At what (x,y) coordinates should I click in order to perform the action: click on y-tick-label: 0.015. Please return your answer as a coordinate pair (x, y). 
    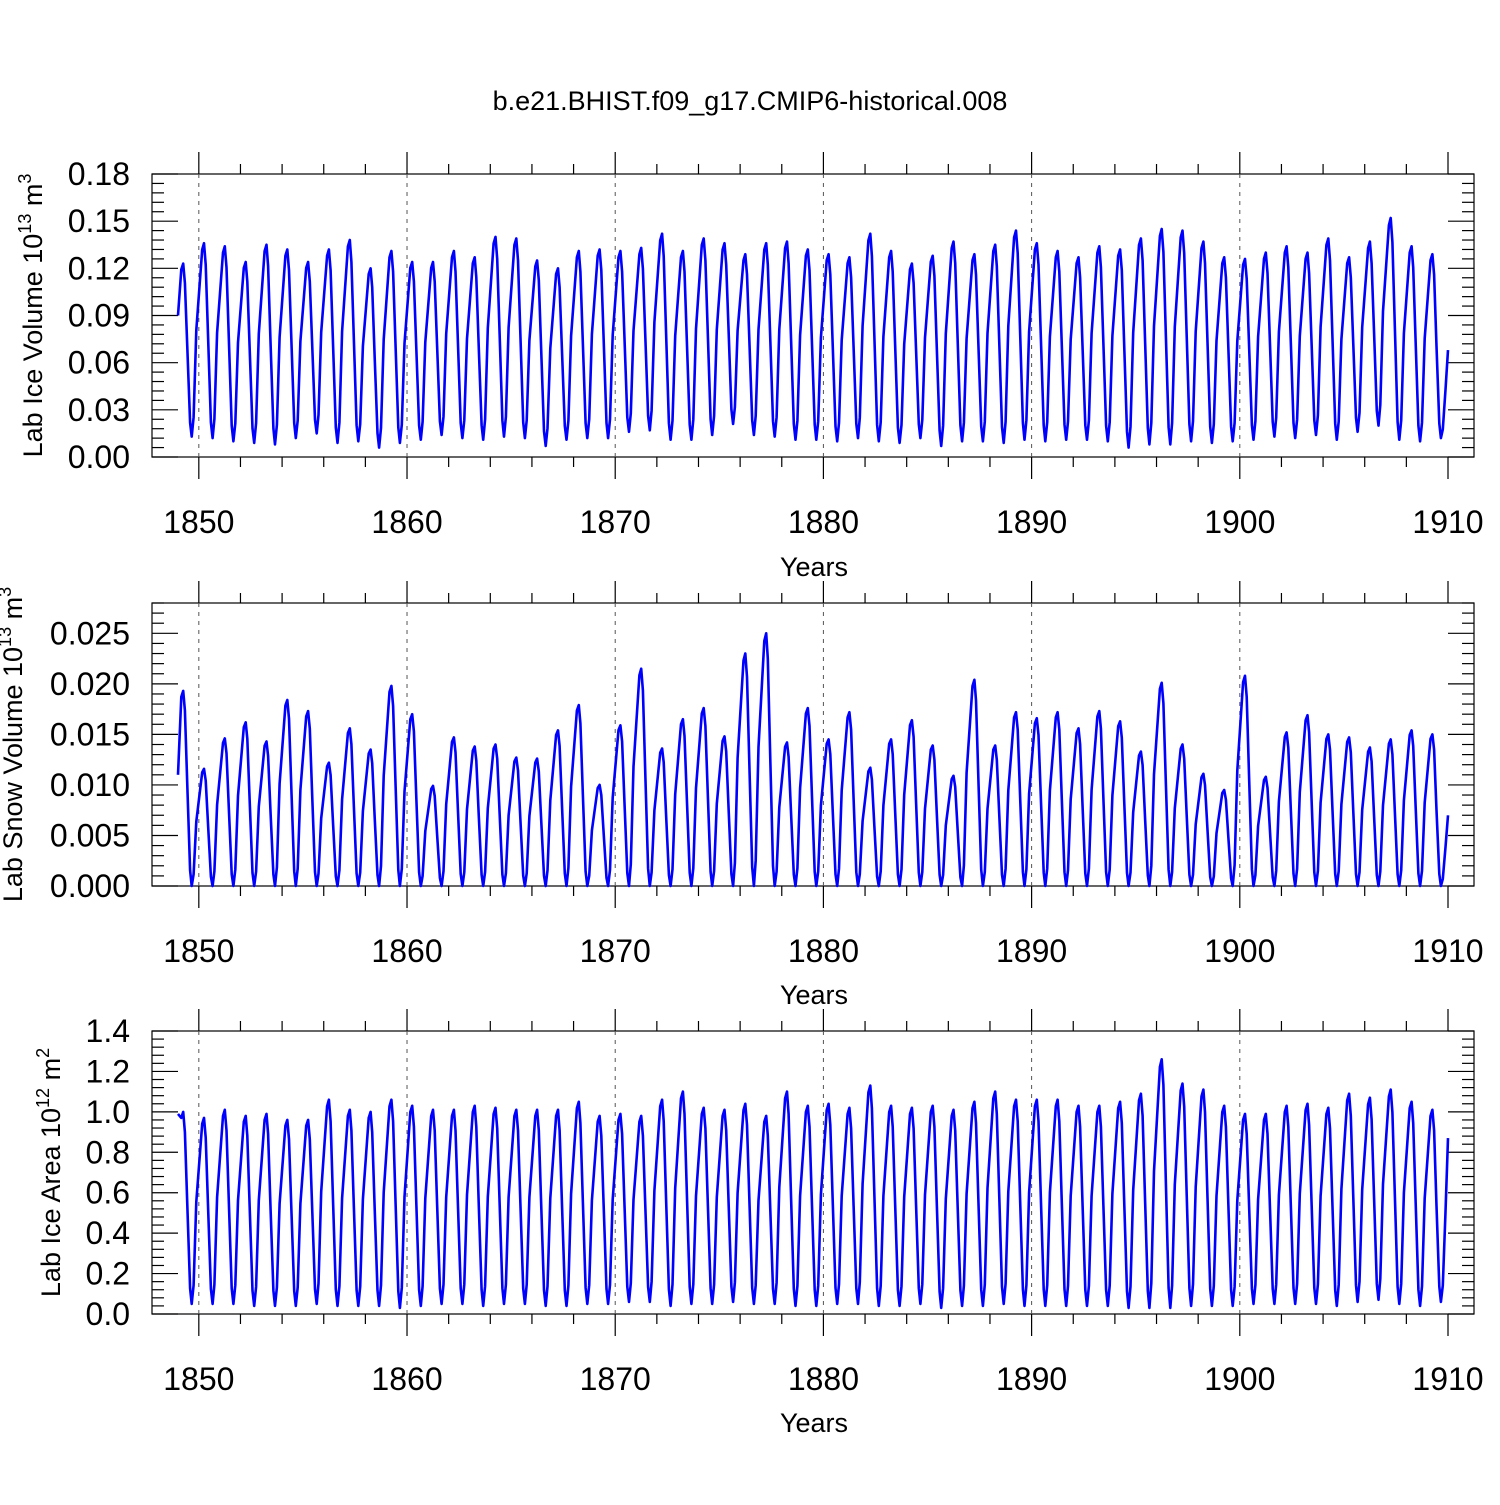
    Looking at the image, I should click on (90, 734).